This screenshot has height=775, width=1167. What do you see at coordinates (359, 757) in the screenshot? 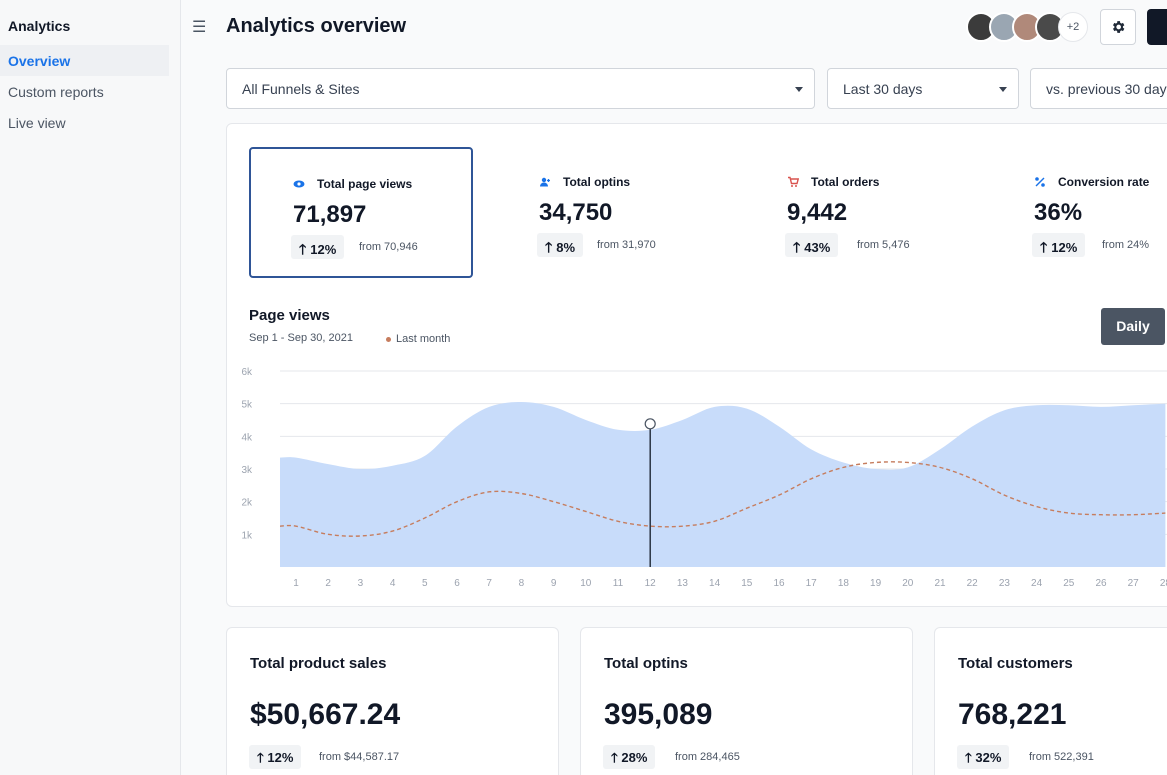
I see `kpi-from: from $44,587.17` at bounding box center [359, 757].